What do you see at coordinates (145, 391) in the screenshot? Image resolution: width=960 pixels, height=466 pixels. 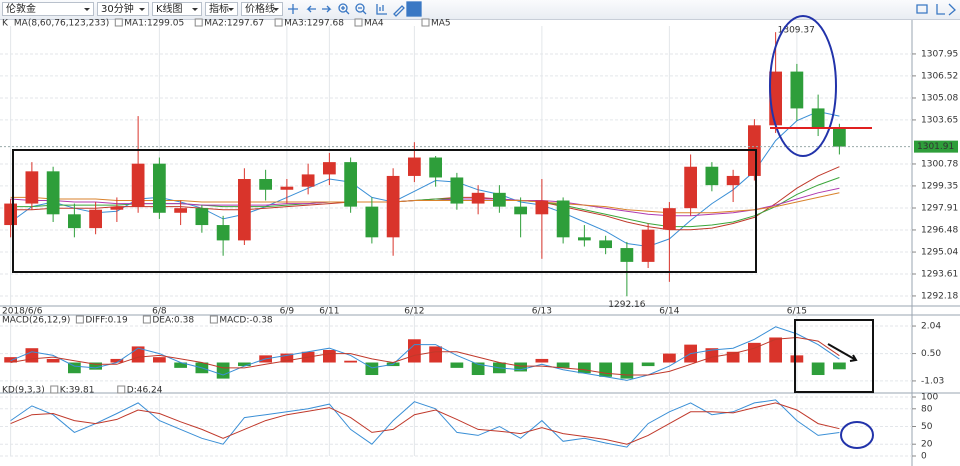 I see `legend-entry: D:46.24` at bounding box center [145, 391].